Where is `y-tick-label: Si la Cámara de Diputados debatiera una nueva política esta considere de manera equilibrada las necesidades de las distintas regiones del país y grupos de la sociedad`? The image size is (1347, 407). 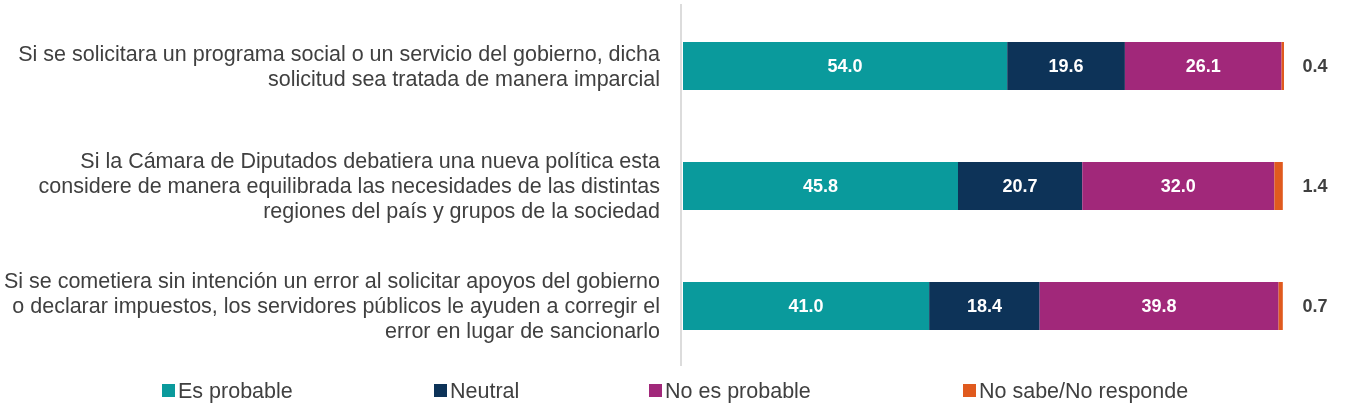 y-tick-label: Si la Cámara de Diputados debatiera una nueva política esta considere de manera equilibrada las necesidades de las distintas regiones del país y grupos de la sociedad is located at coordinates (349, 186).